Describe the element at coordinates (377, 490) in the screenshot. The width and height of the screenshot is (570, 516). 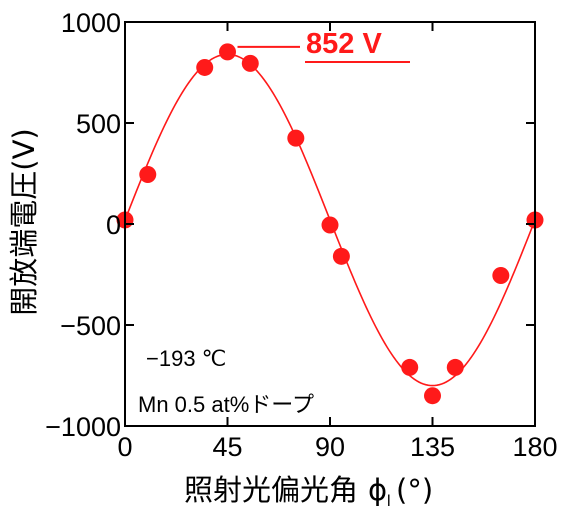
I see `x-axis-symbol: ϕ` at that location.